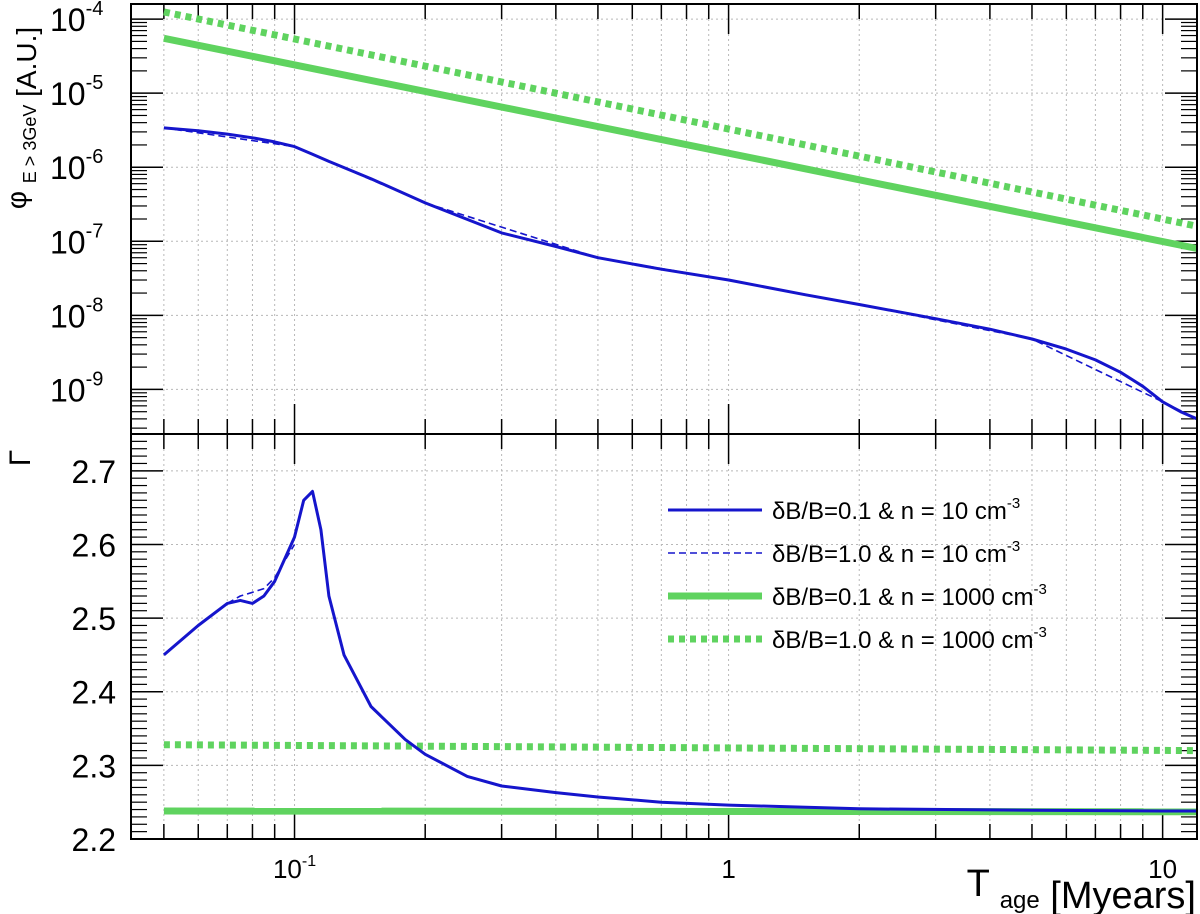  I want to click on flux-y-tick-label: 10⁻⁷, so click(76, 240).